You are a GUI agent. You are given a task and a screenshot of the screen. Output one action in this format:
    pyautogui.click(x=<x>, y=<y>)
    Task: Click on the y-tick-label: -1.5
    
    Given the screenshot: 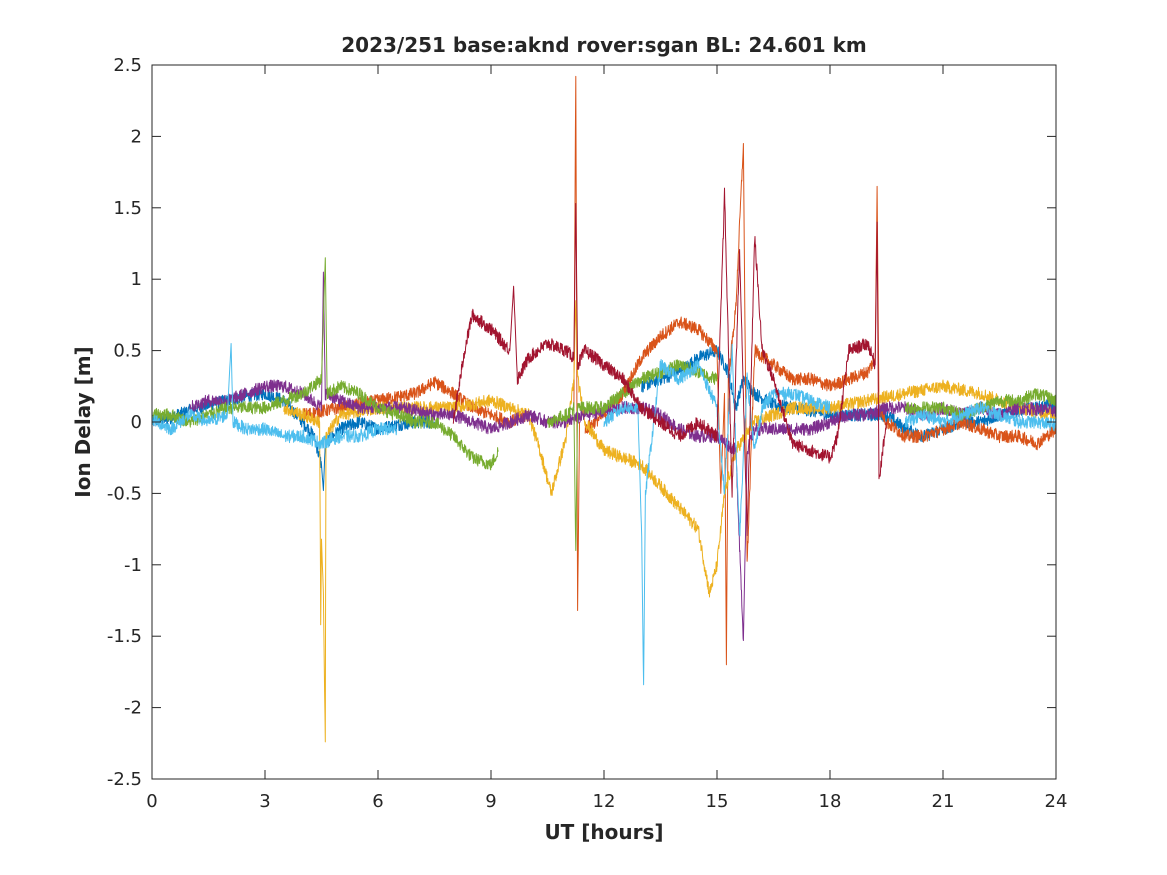 What is the action you would take?
    pyautogui.click(x=124, y=636)
    